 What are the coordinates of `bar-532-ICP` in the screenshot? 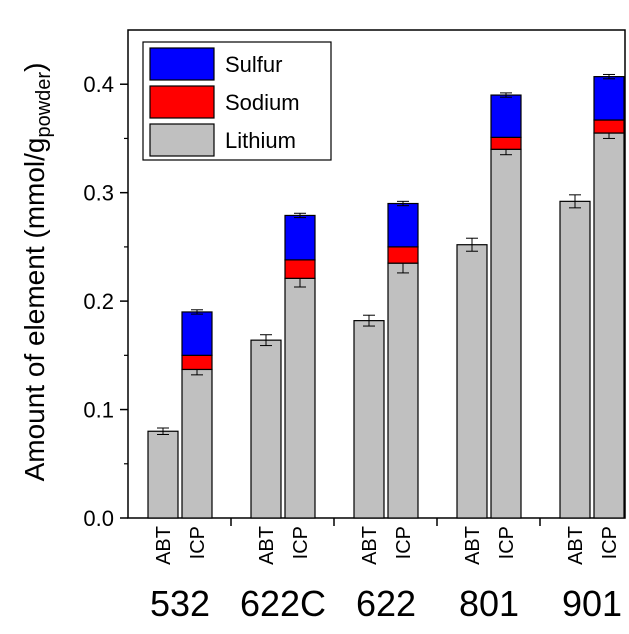 It's located at (197, 414).